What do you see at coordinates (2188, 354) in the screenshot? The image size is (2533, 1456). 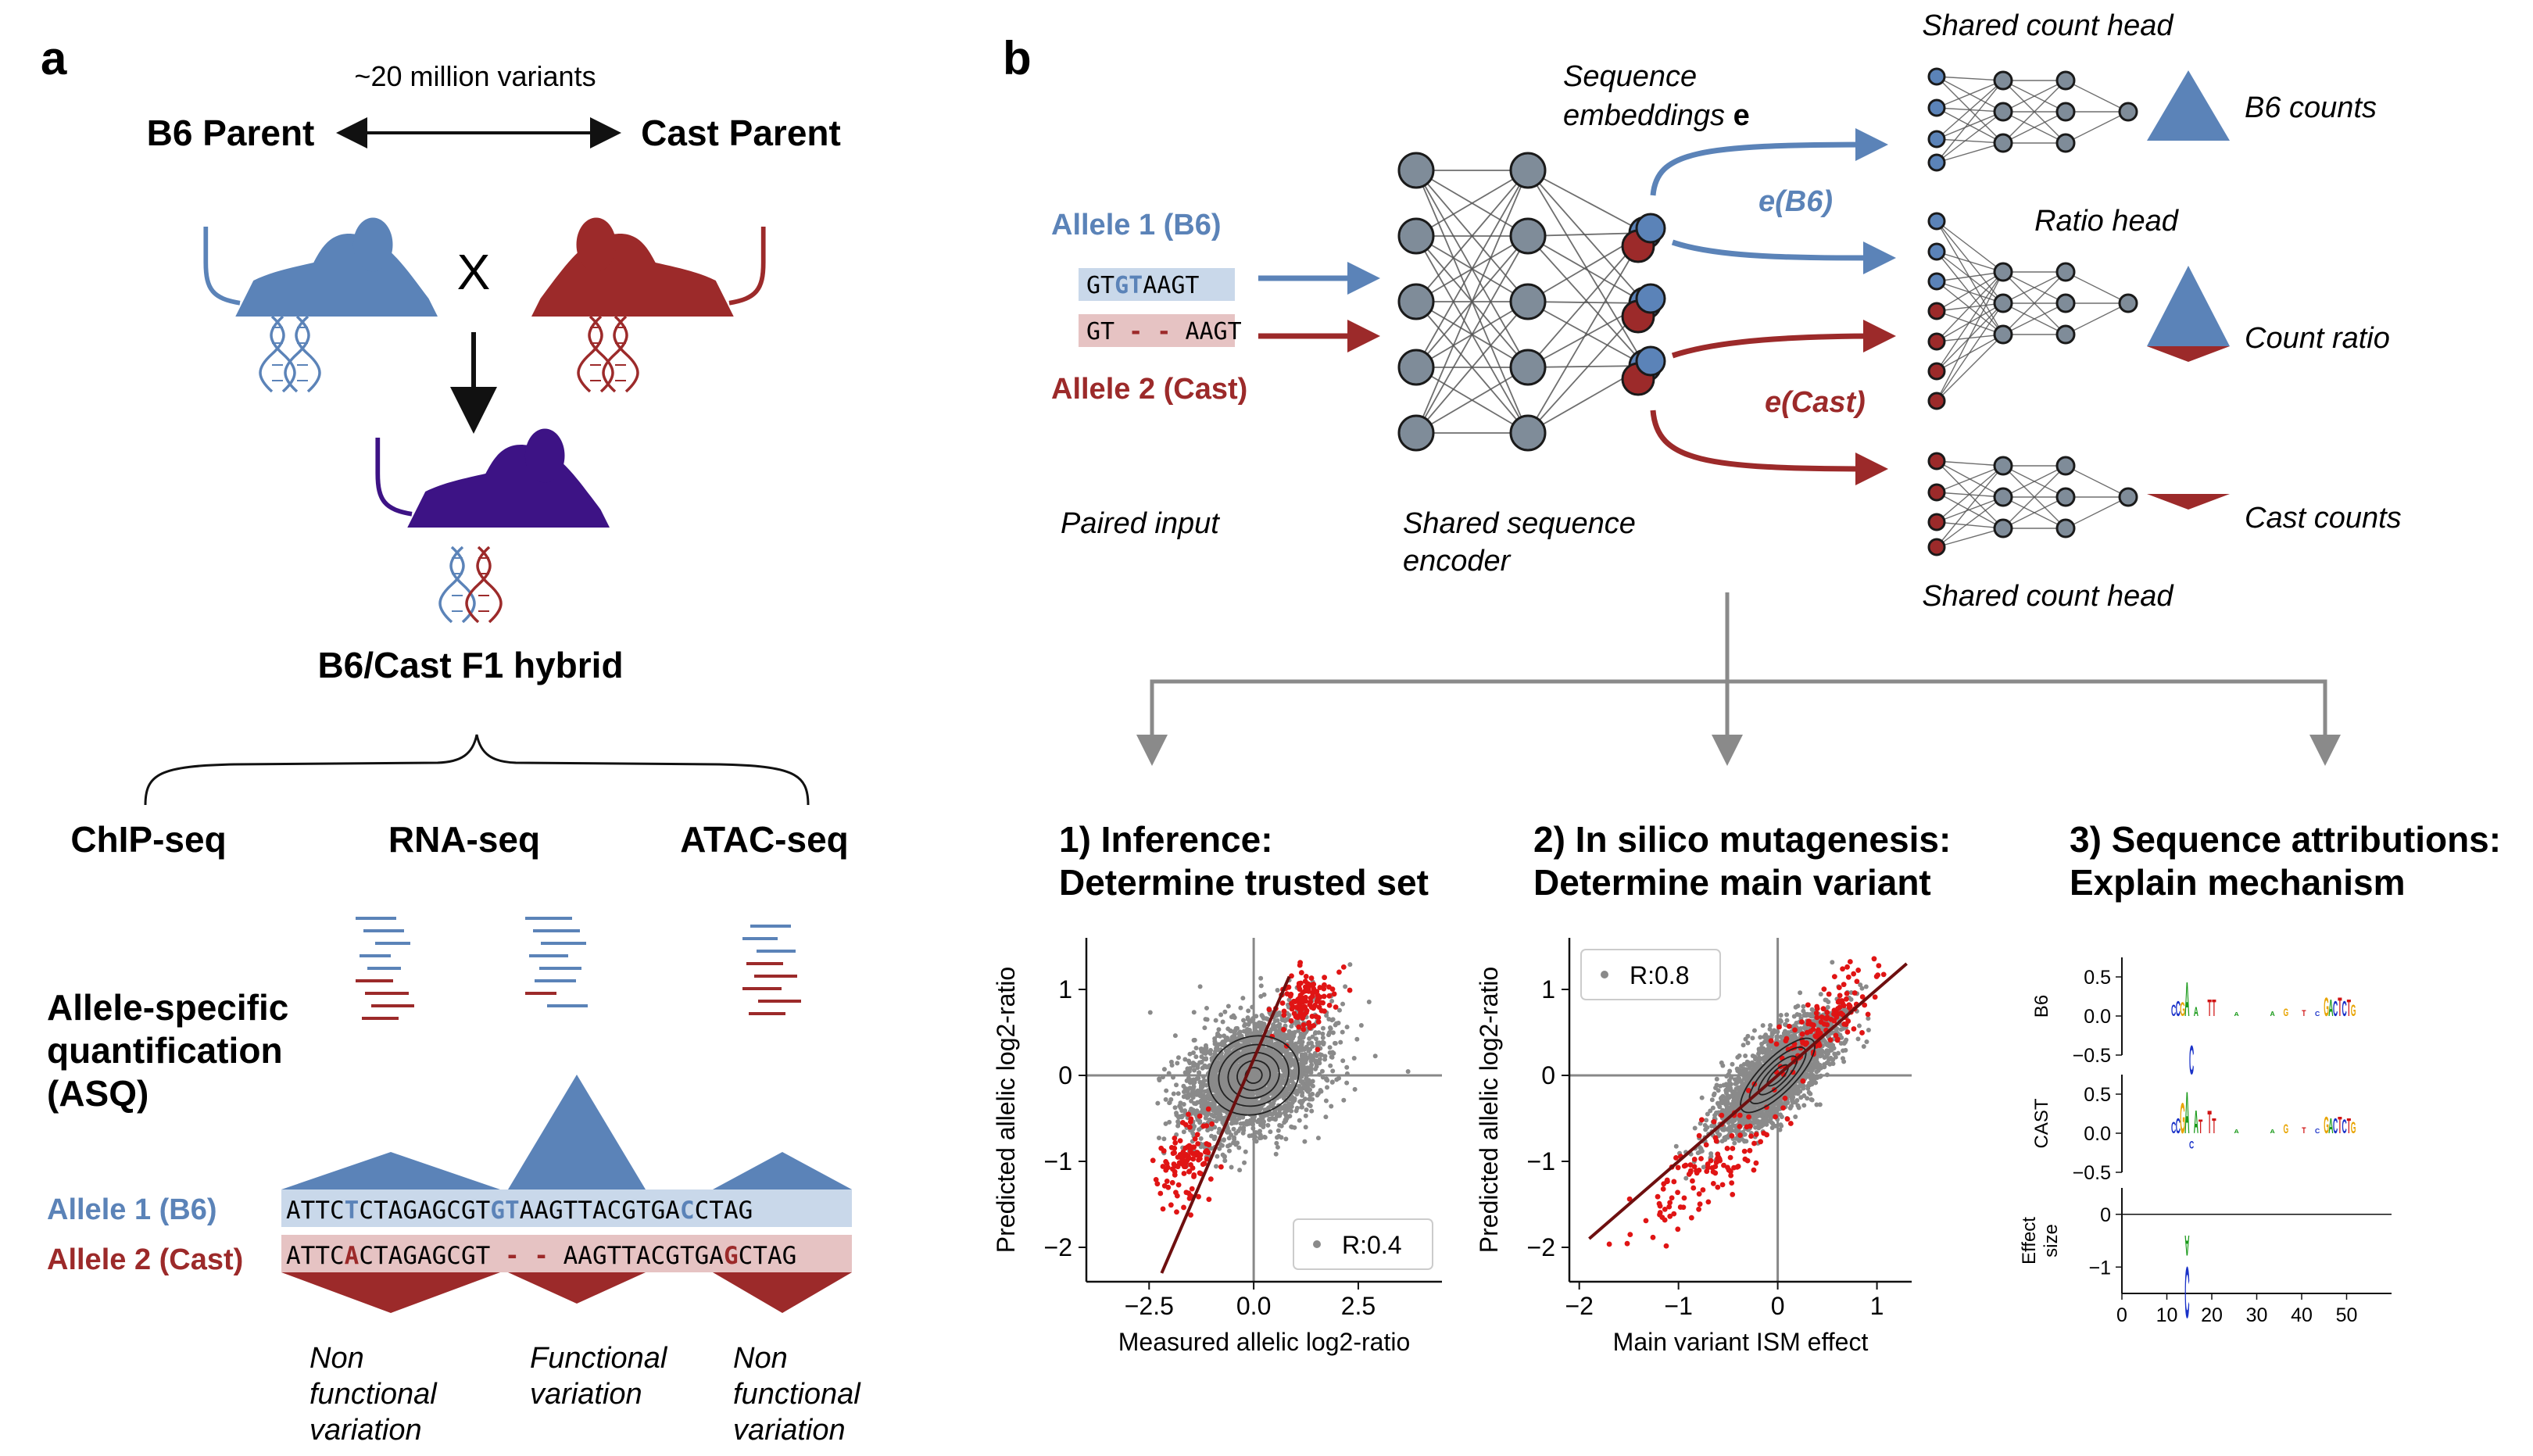 I see `count-ratio-down-triangle` at bounding box center [2188, 354].